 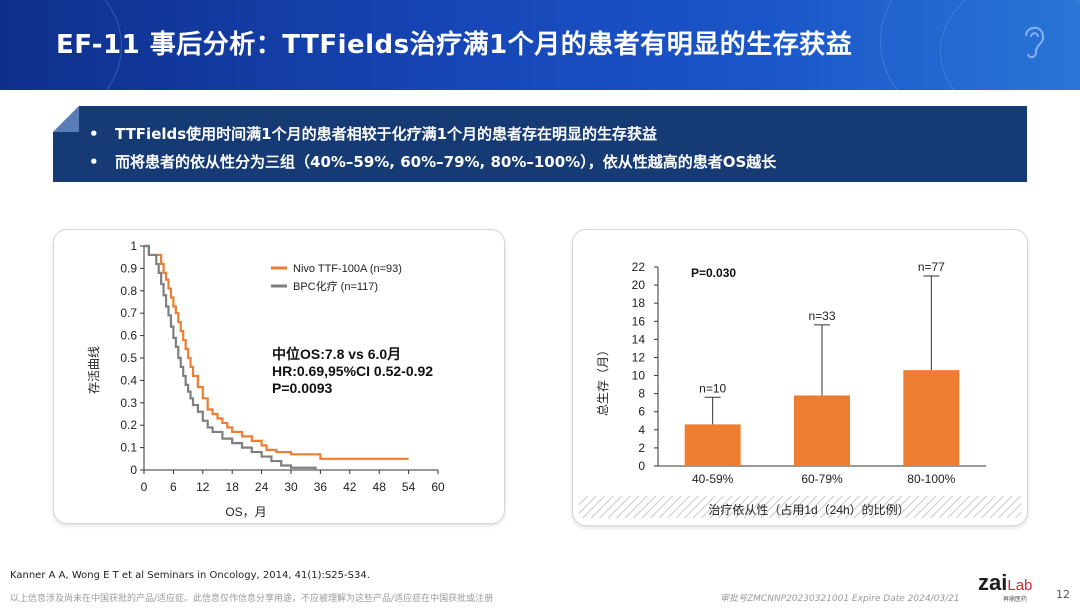 I want to click on bar-80-100%, so click(x=931, y=418).